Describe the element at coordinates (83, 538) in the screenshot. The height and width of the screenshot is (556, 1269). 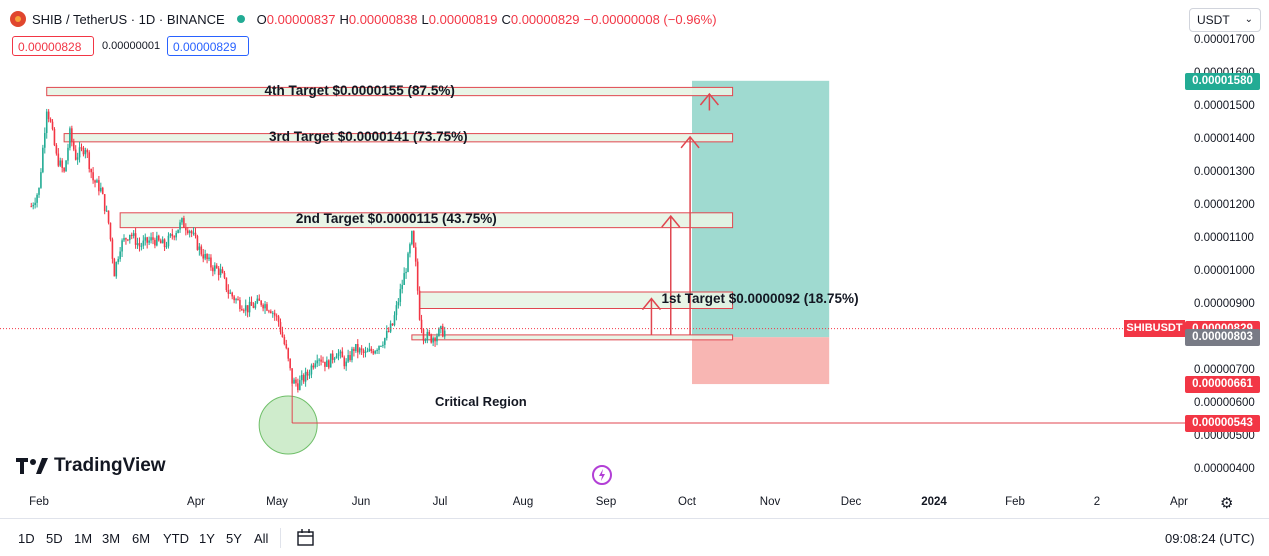
I see `period-1m: 1M` at that location.